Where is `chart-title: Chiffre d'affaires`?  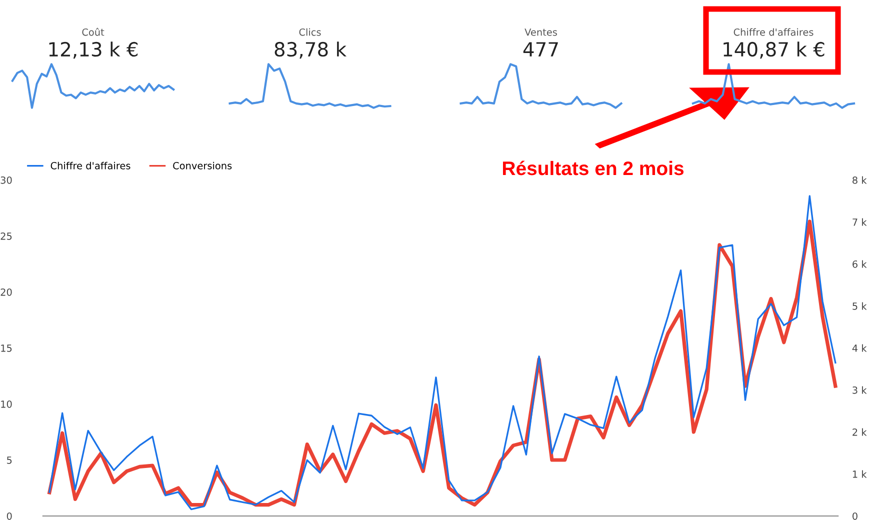
chart-title: Chiffre d'affaires is located at coordinates (774, 32).